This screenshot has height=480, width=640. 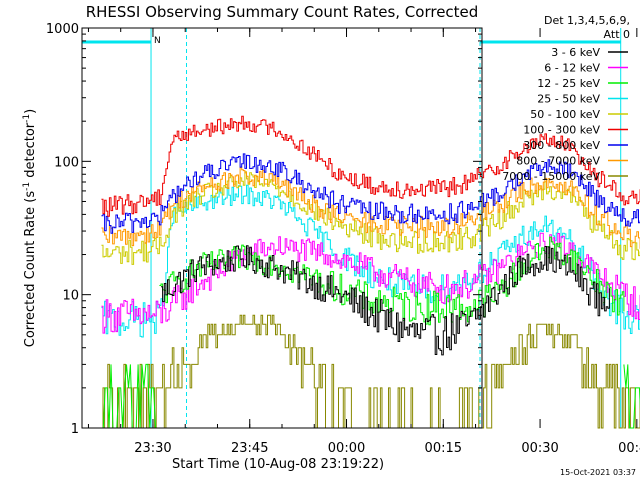 What do you see at coordinates (152, 448) in the screenshot?
I see `x-tick-label-0: 23:30` at bounding box center [152, 448].